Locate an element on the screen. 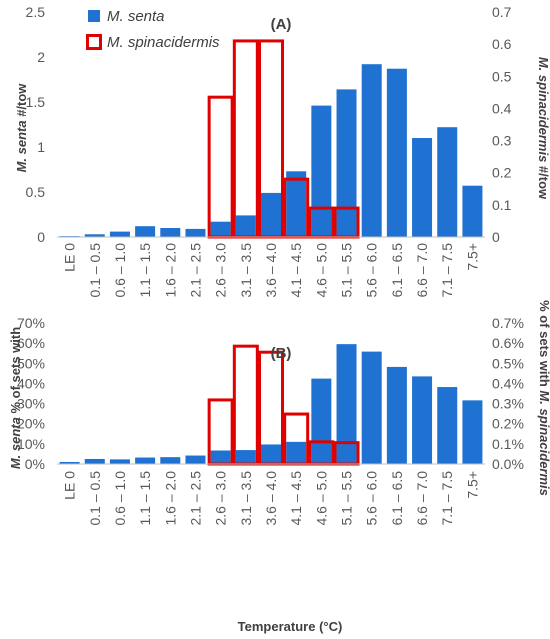 The image size is (550, 639). right-tick-label: 0.5 is located at coordinates (502, 76).